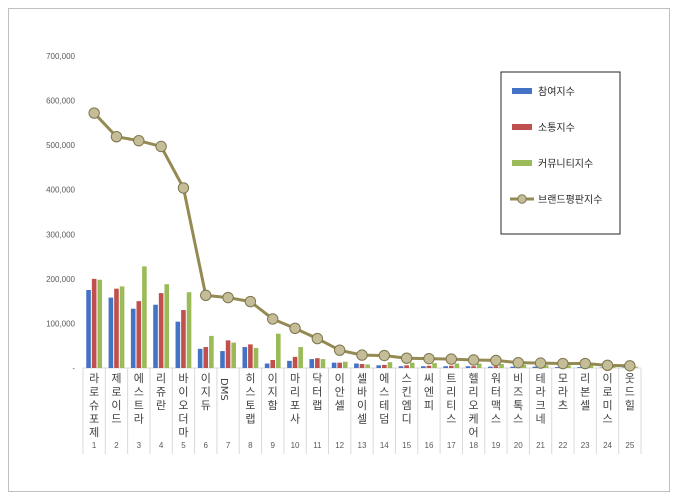 This screenshot has height=503, width=680. I want to click on y-tick-label: 600,000, so click(60, 101).